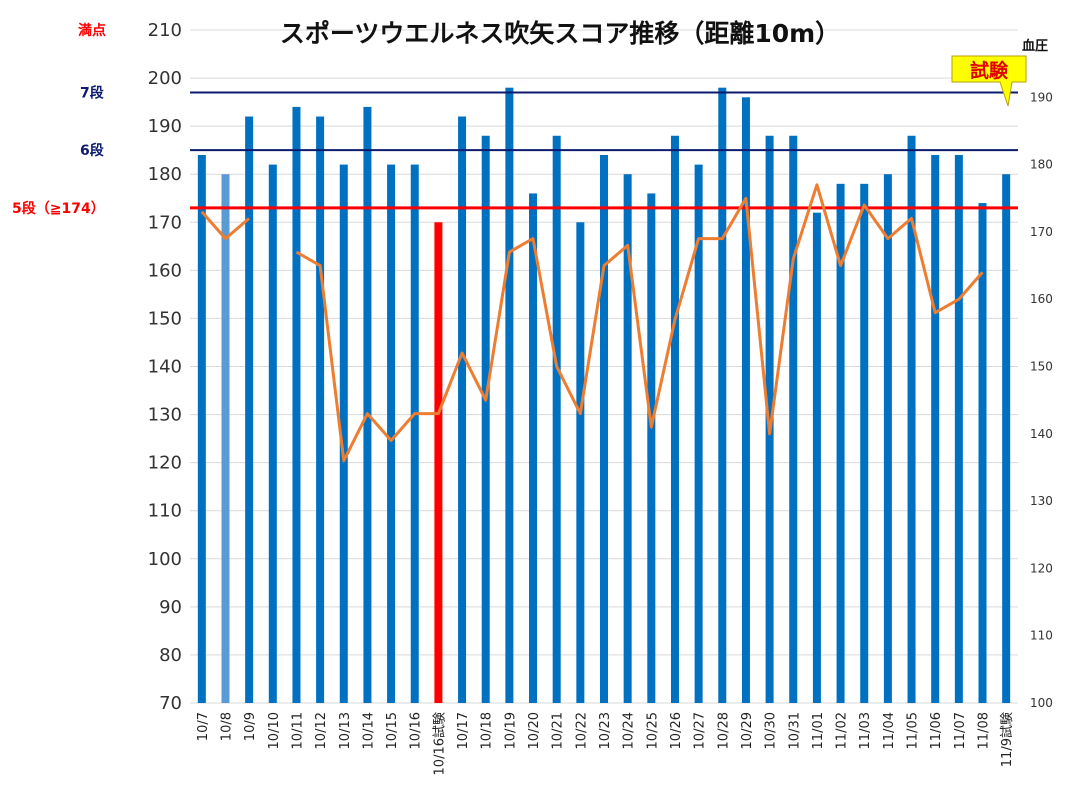 Image resolution: width=1080 pixels, height=800 pixels. I want to click on x-tick-label: 10/24, so click(629, 730).